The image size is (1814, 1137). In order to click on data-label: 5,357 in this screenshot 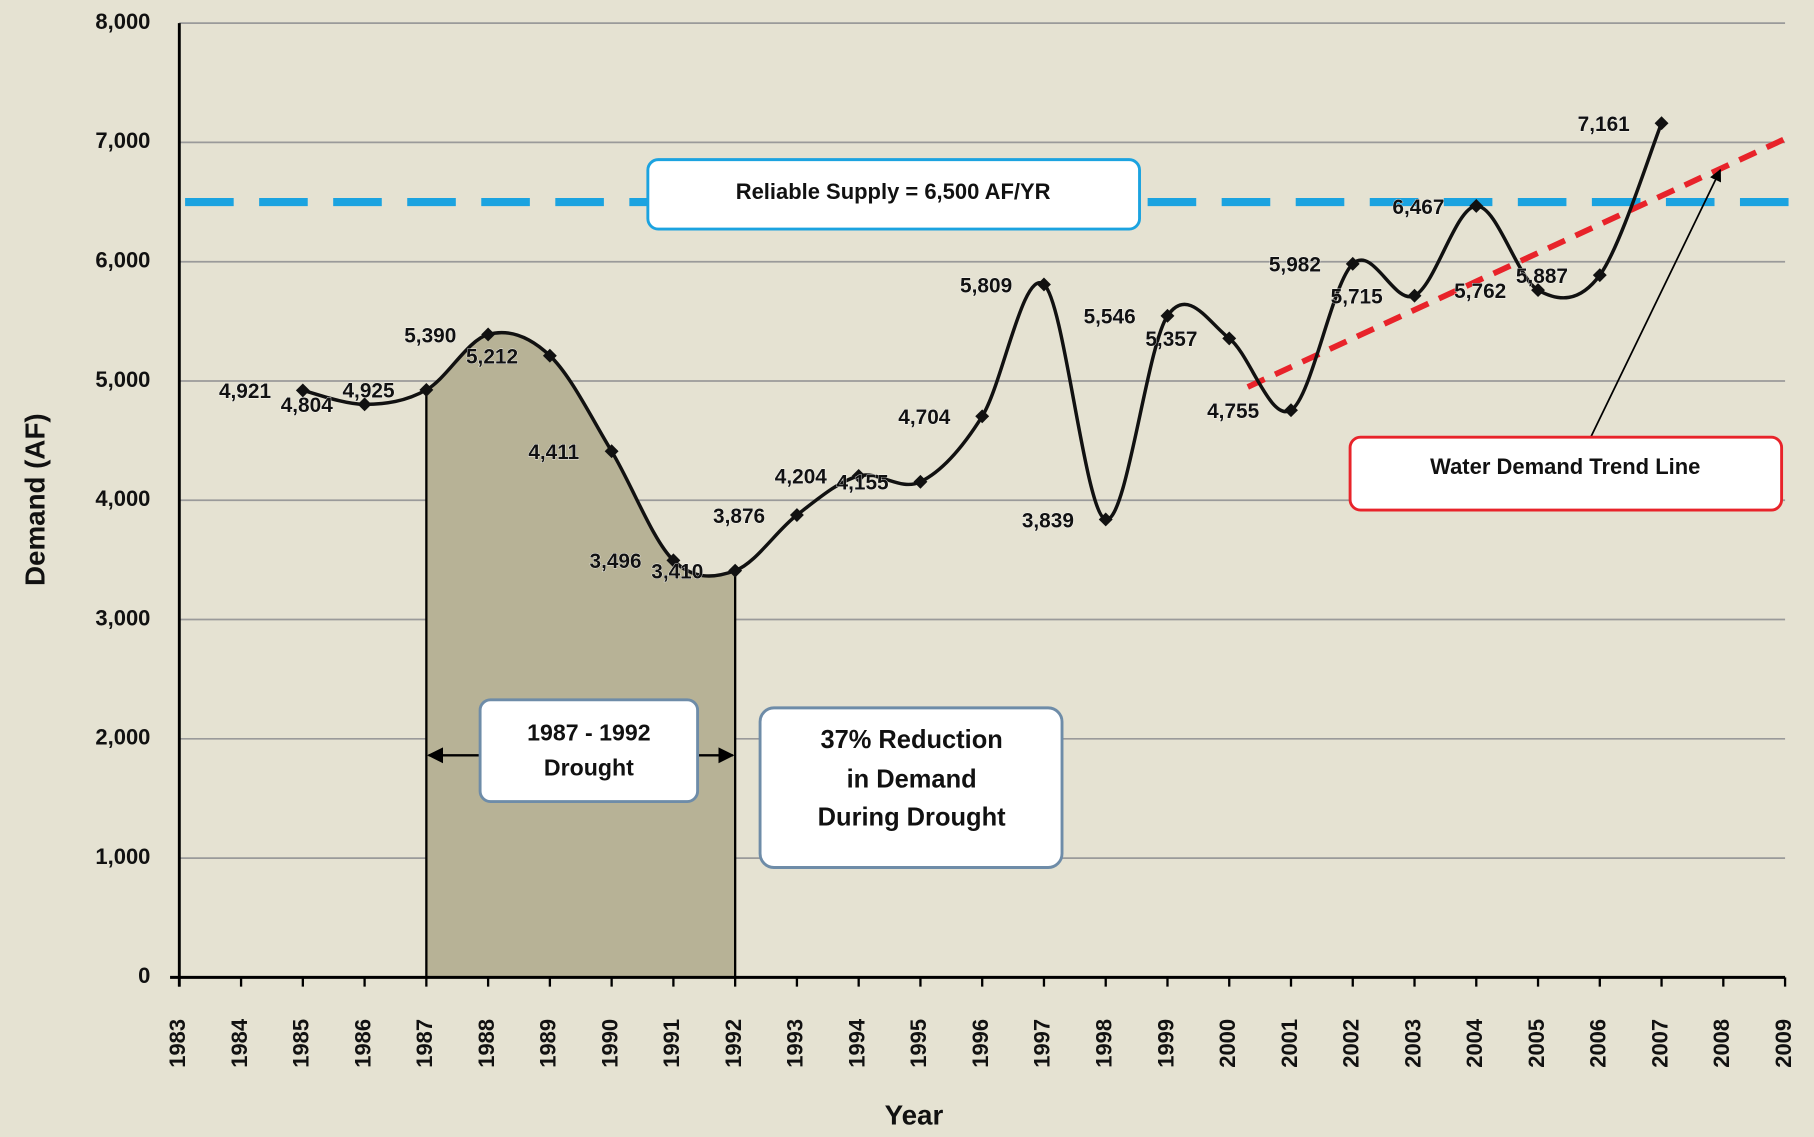, I will do `click(1171, 339)`.